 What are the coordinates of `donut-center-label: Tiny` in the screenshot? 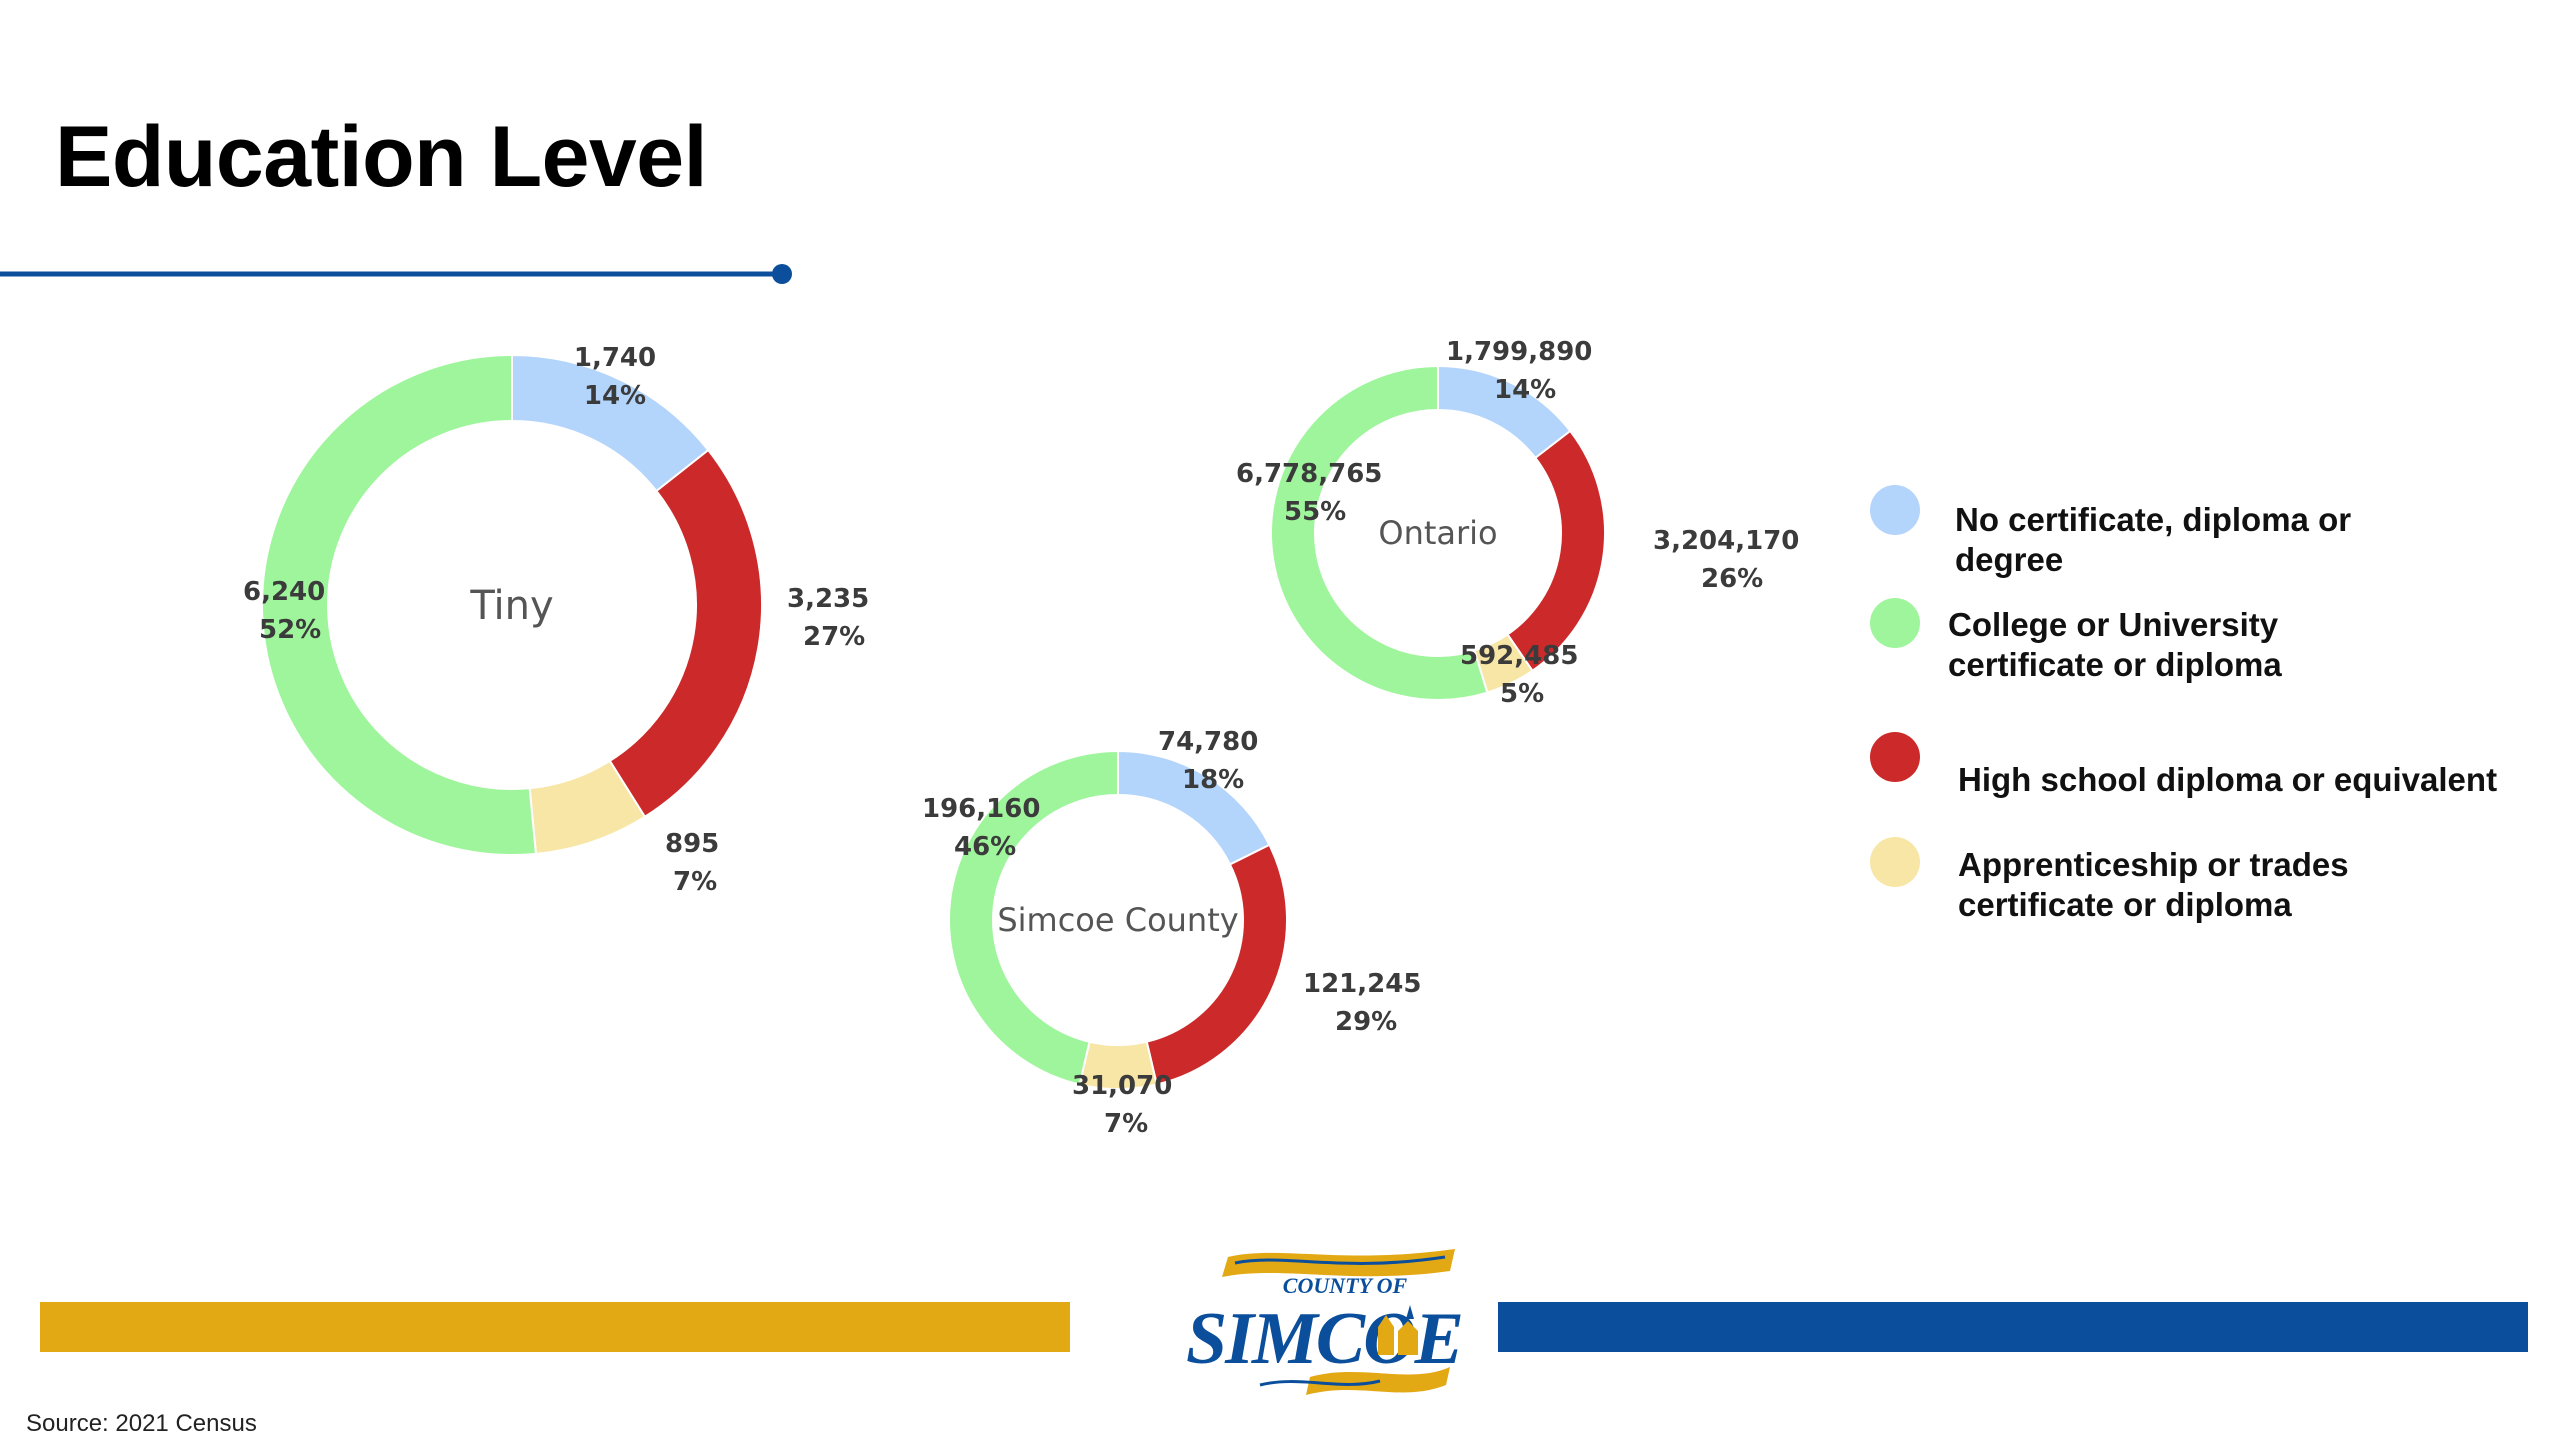 It's located at (511, 606).